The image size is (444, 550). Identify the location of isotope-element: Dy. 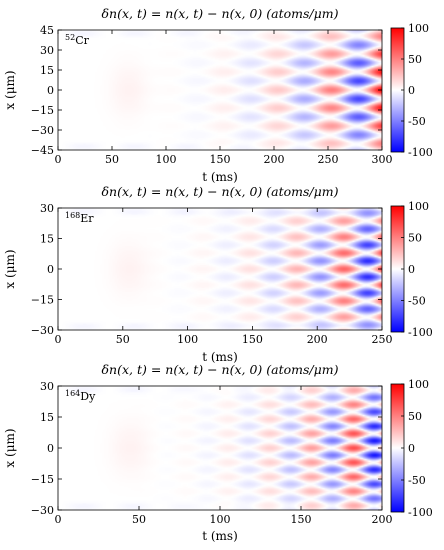
(88, 396).